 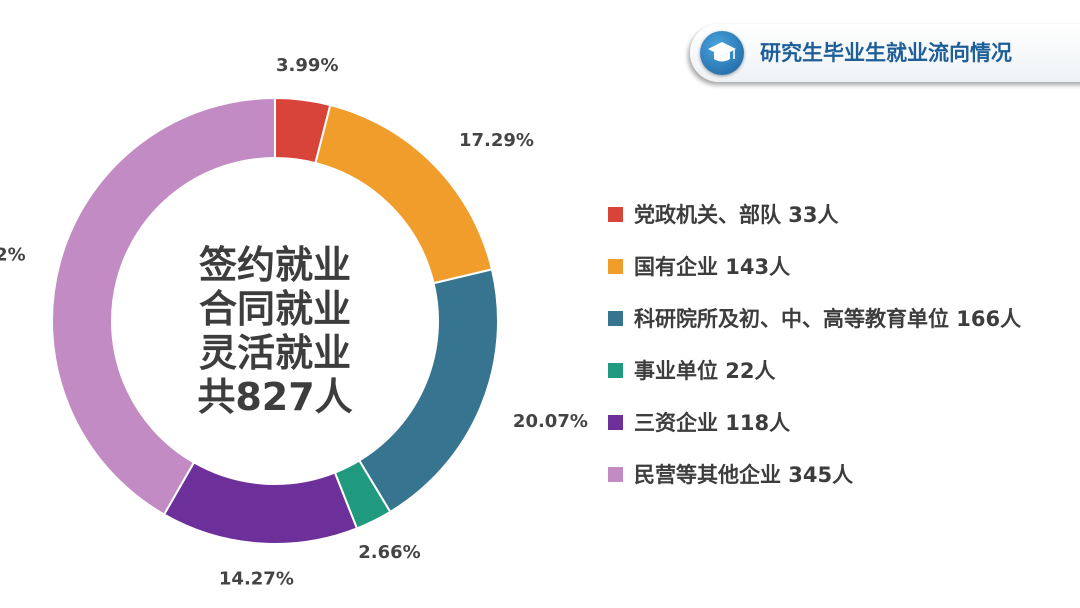 What do you see at coordinates (712, 423) in the screenshot?
I see `legend-label: 三资企业 118人` at bounding box center [712, 423].